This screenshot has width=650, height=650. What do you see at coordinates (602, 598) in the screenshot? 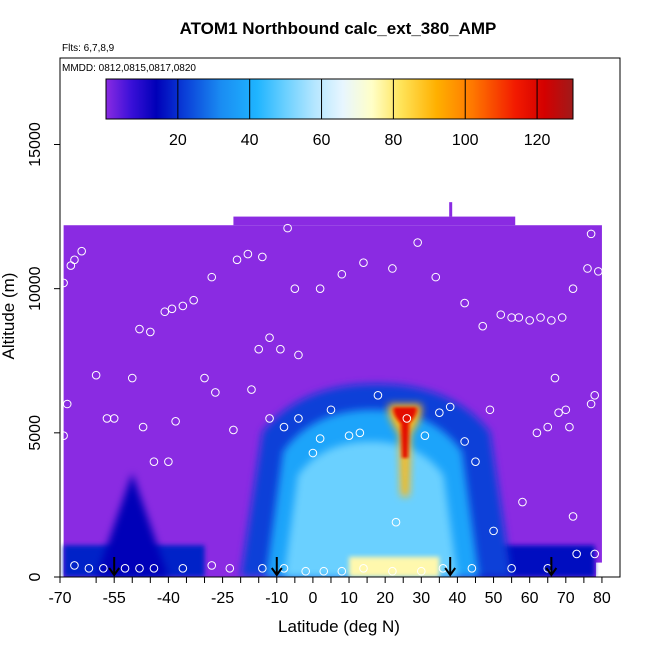
I see `x-tick-label: 80` at bounding box center [602, 598].